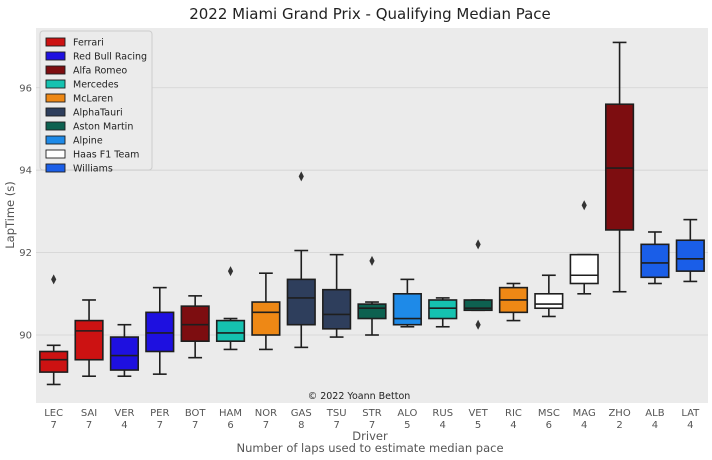  I want to click on box-ver, so click(124, 350).